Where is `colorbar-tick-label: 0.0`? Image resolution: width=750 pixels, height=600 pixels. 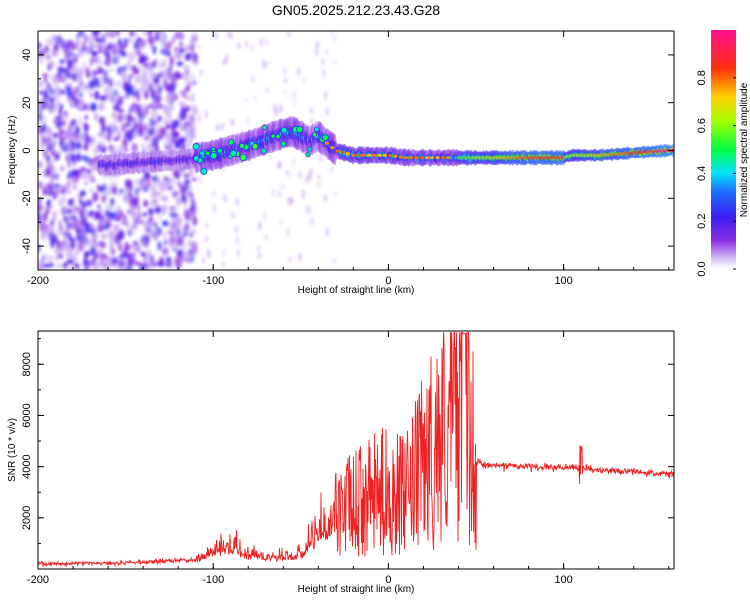 colorbar-tick-label: 0.0 is located at coordinates (702, 268).